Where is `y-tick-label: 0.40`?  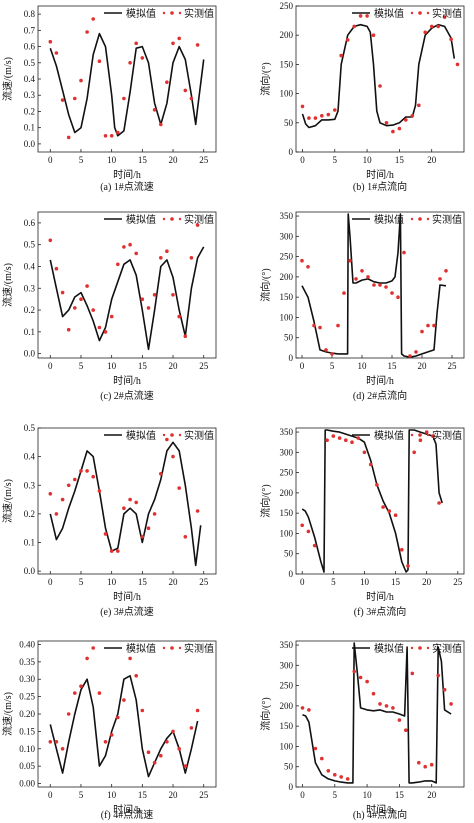 y-tick-label: 0.40 is located at coordinates (27, 644).